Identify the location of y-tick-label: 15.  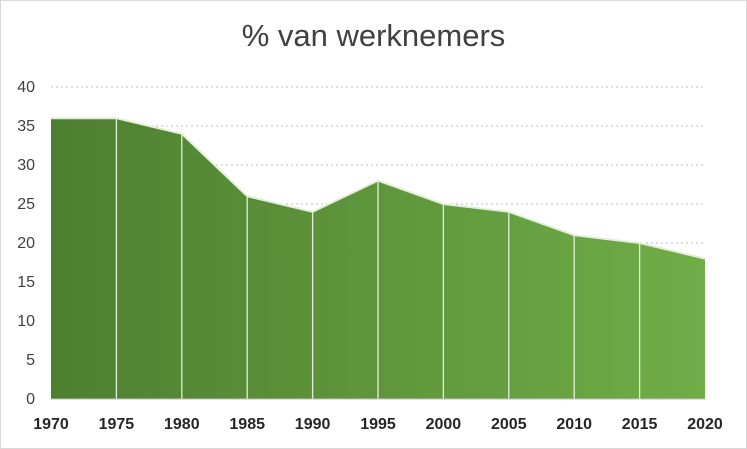
(26, 282).